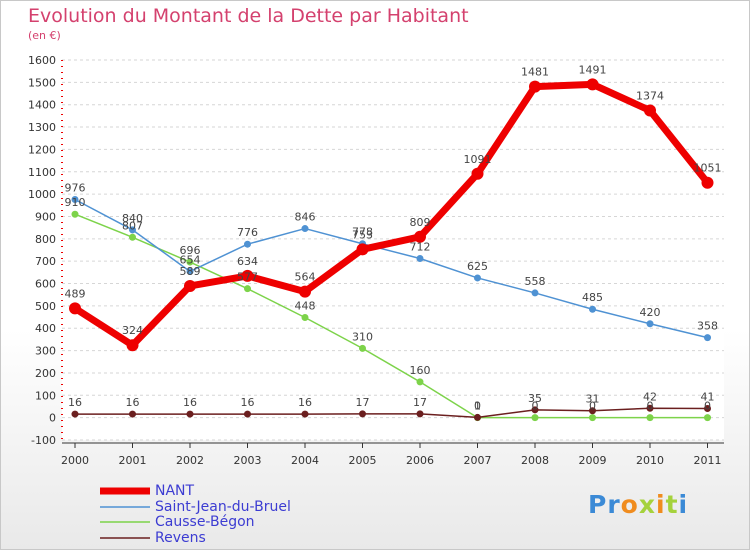 This screenshot has height=550, width=750. What do you see at coordinates (133, 460) in the screenshot?
I see `x-tick-label: 2001` at bounding box center [133, 460].